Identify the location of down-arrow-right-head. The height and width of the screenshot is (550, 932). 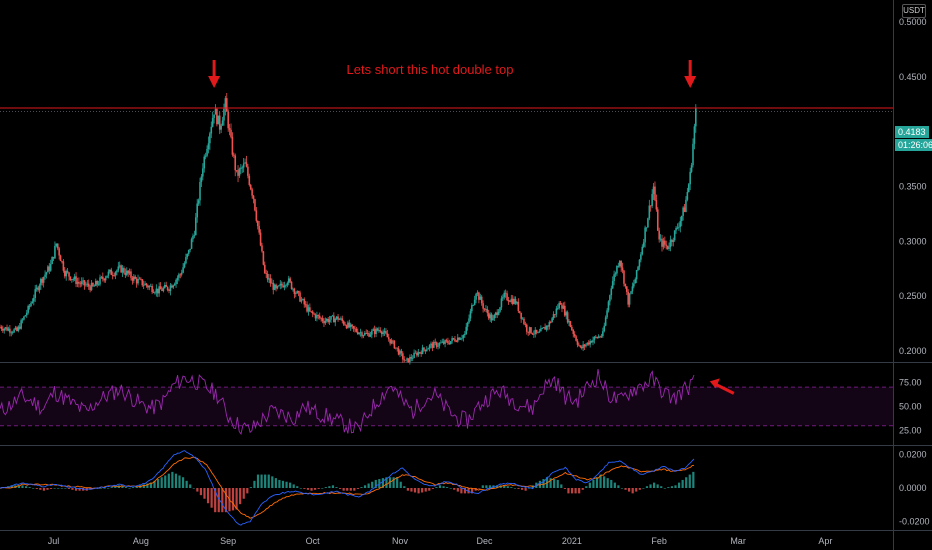
(690, 82).